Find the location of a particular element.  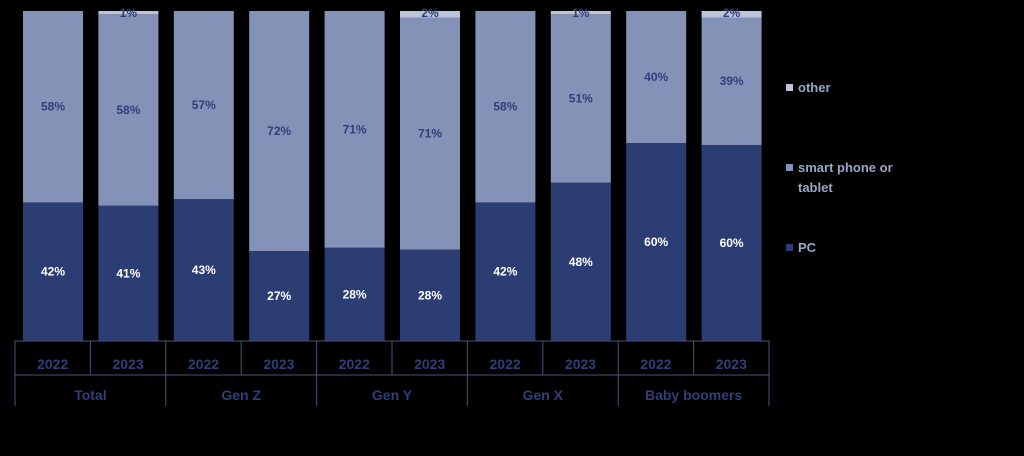

data-label: 39% is located at coordinates (732, 81).